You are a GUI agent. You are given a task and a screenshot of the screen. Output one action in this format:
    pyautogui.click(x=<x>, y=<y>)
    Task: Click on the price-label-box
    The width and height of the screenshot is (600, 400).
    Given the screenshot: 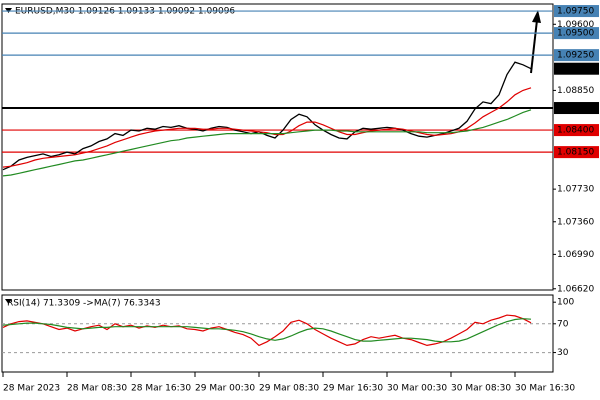 What is the action you would take?
    pyautogui.click(x=576, y=68)
    